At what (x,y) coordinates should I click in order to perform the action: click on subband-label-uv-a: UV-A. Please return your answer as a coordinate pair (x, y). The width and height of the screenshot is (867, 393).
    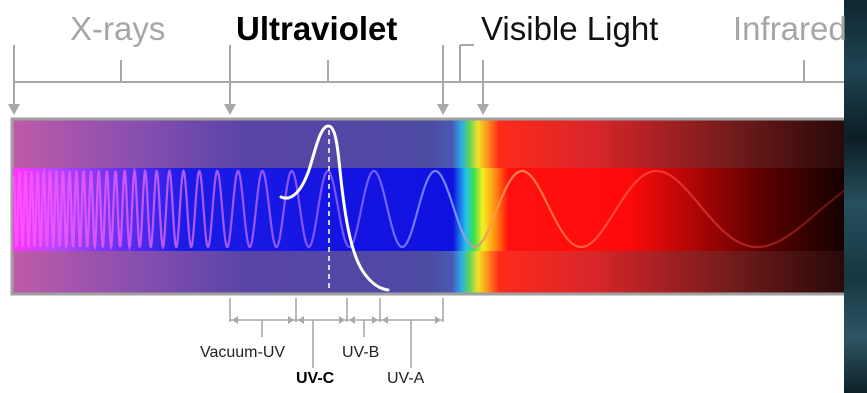
    Looking at the image, I should click on (406, 378).